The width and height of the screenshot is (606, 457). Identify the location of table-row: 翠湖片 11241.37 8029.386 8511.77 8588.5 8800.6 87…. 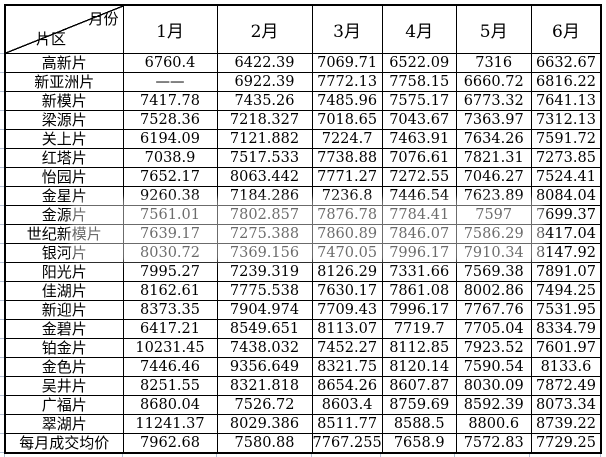
(303, 424).